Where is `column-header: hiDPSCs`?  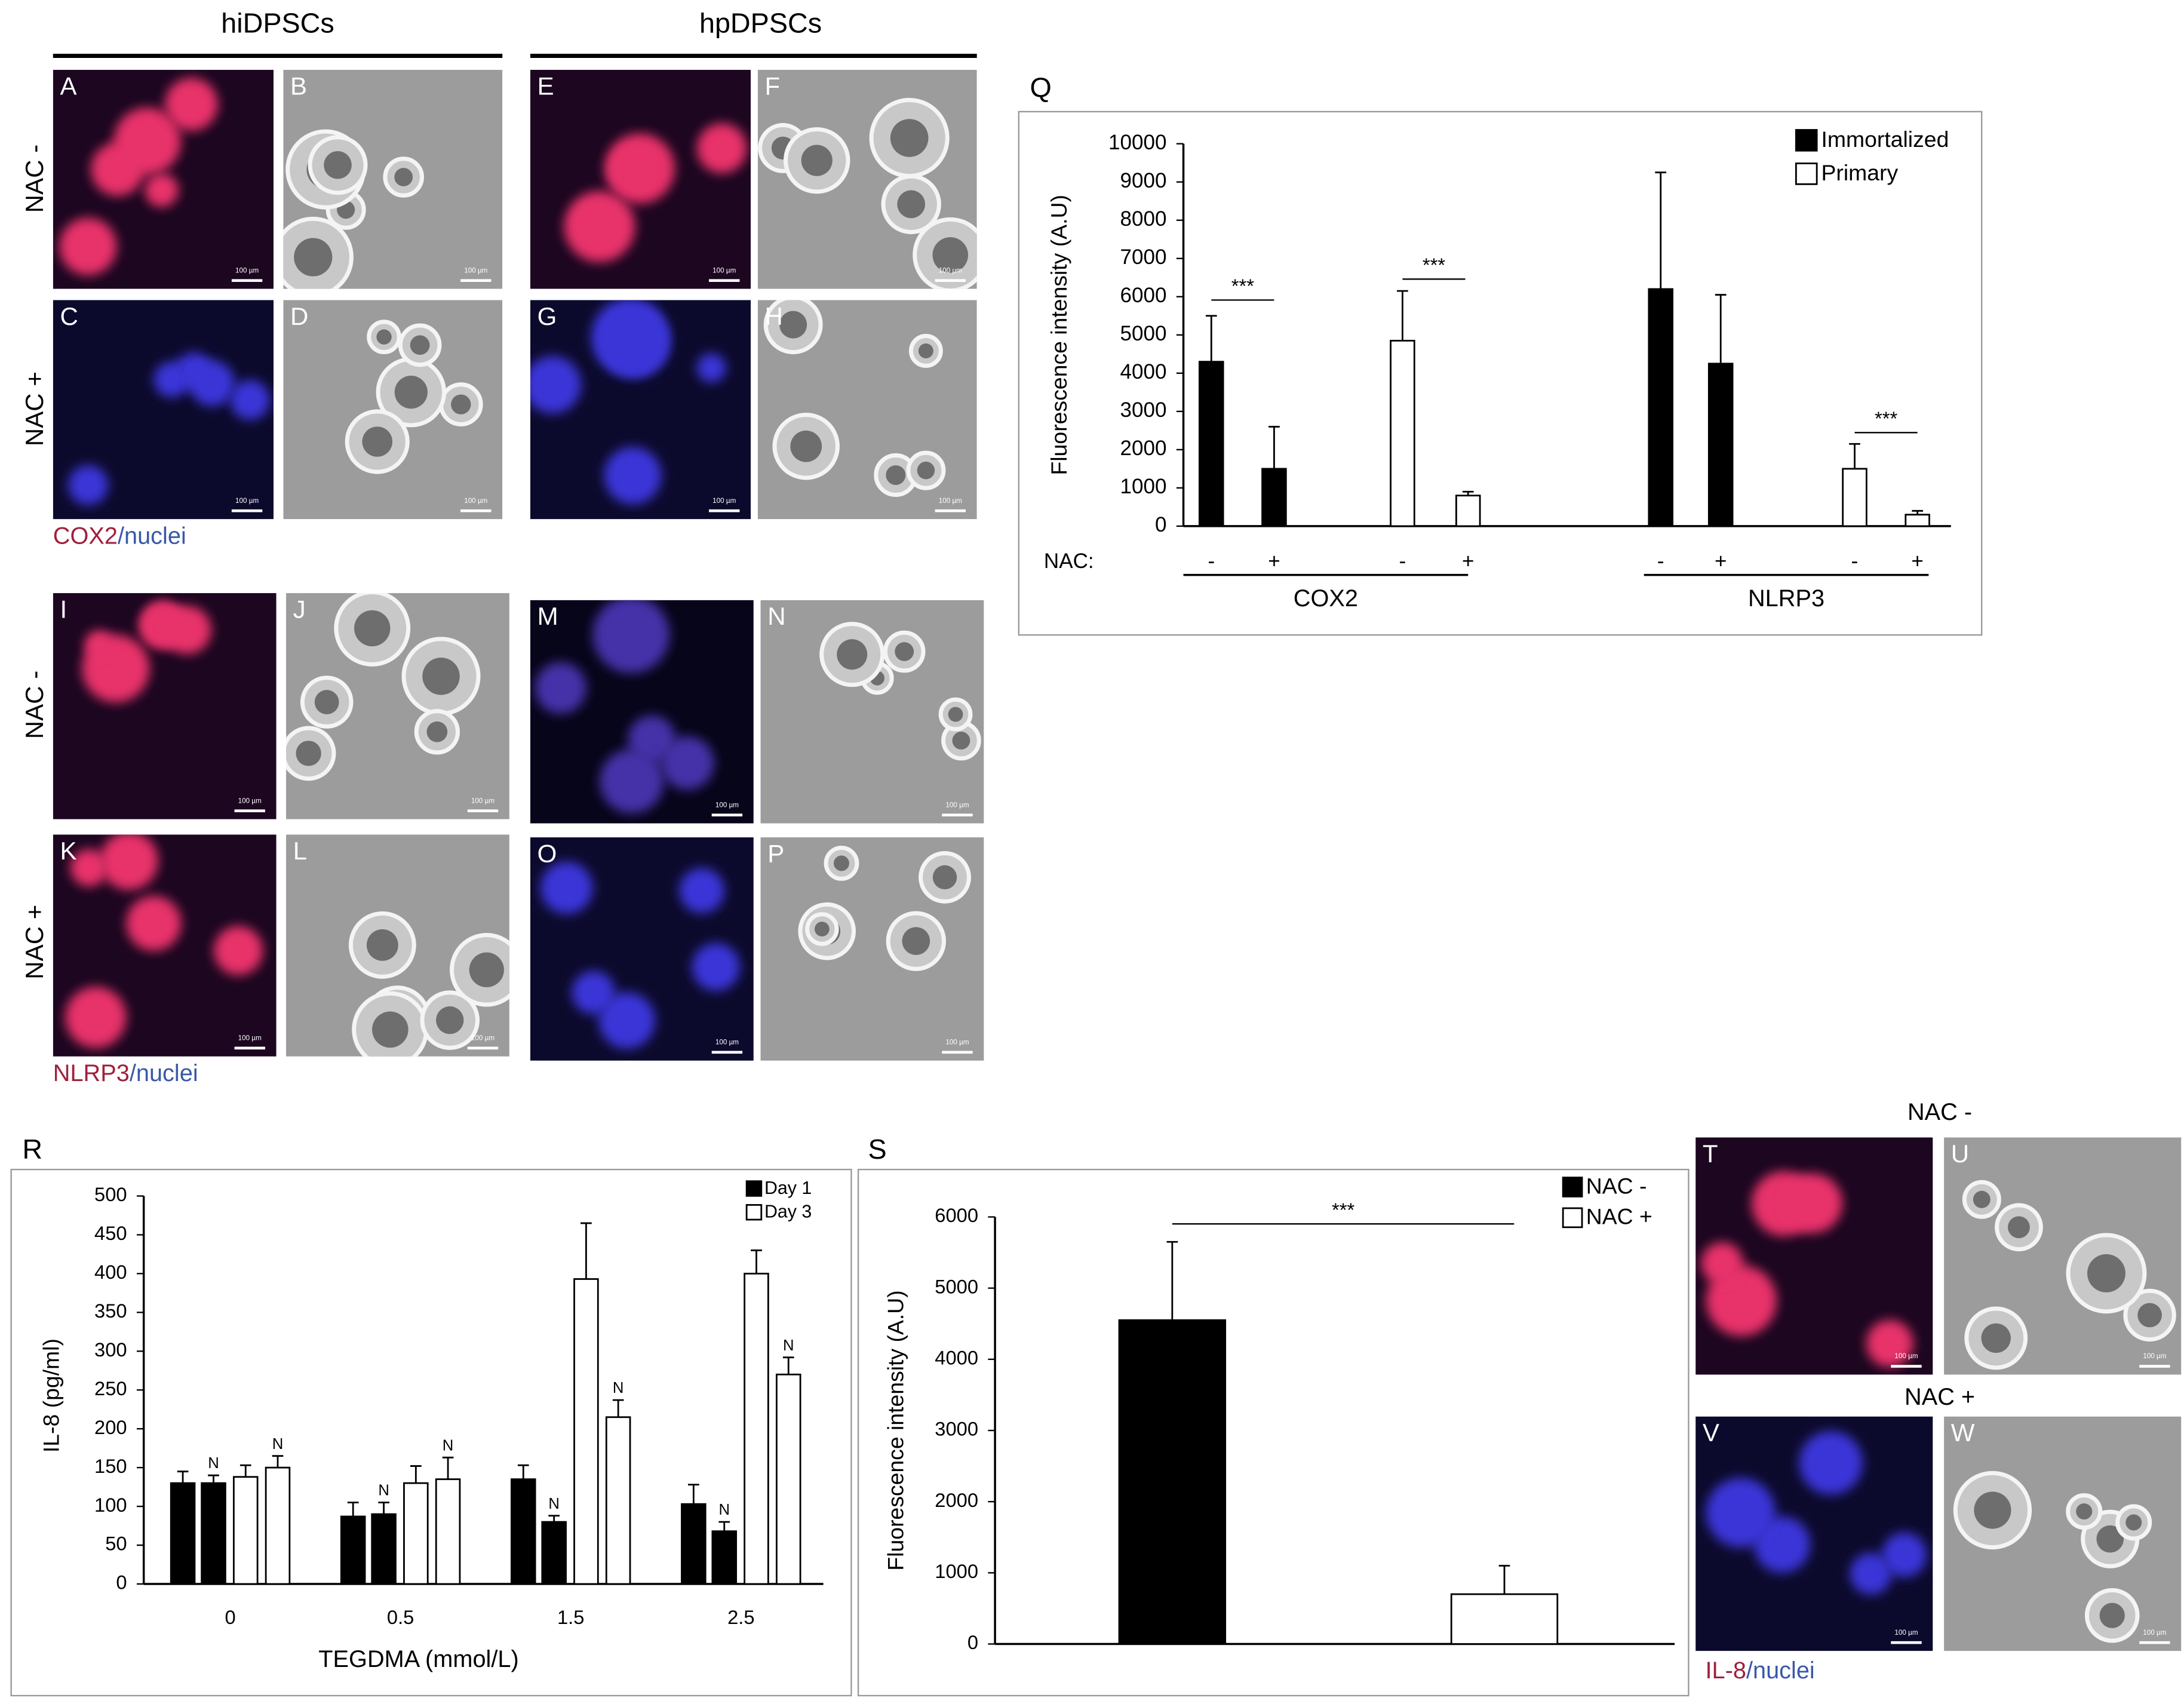
column-header: hiDPSCs is located at coordinates (277, 22).